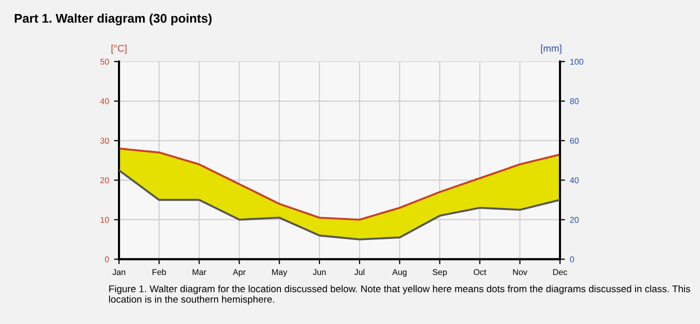 This screenshot has height=324, width=700. What do you see at coordinates (239, 273) in the screenshot?
I see `x-tick-label: Apr` at bounding box center [239, 273].